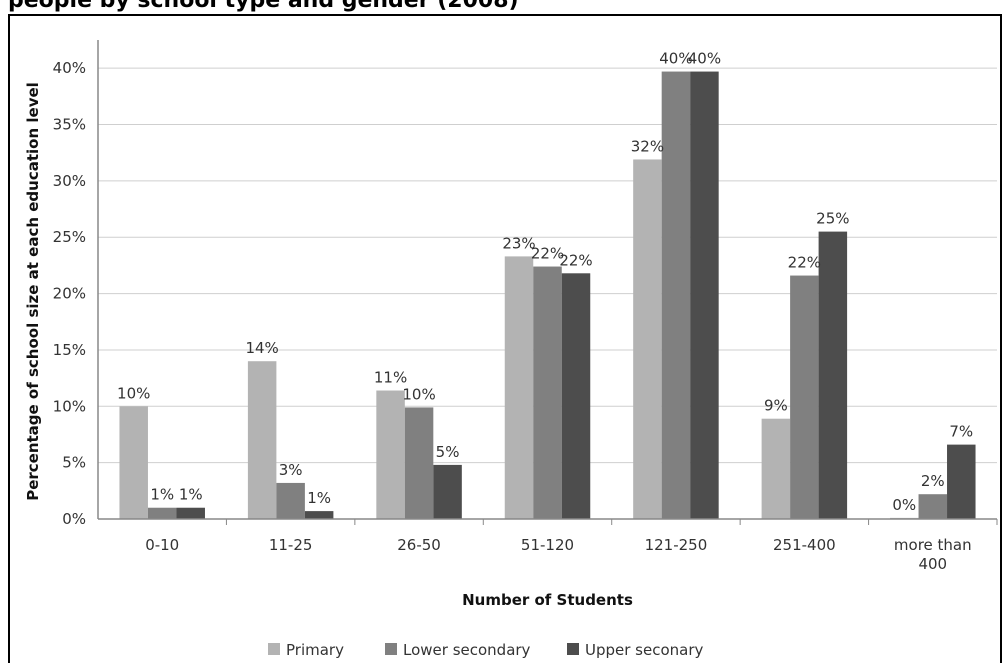 Image resolution: width=1006 pixels, height=663 pixels. Describe the element at coordinates (390, 378) in the screenshot. I see `data-label: 11%` at that location.